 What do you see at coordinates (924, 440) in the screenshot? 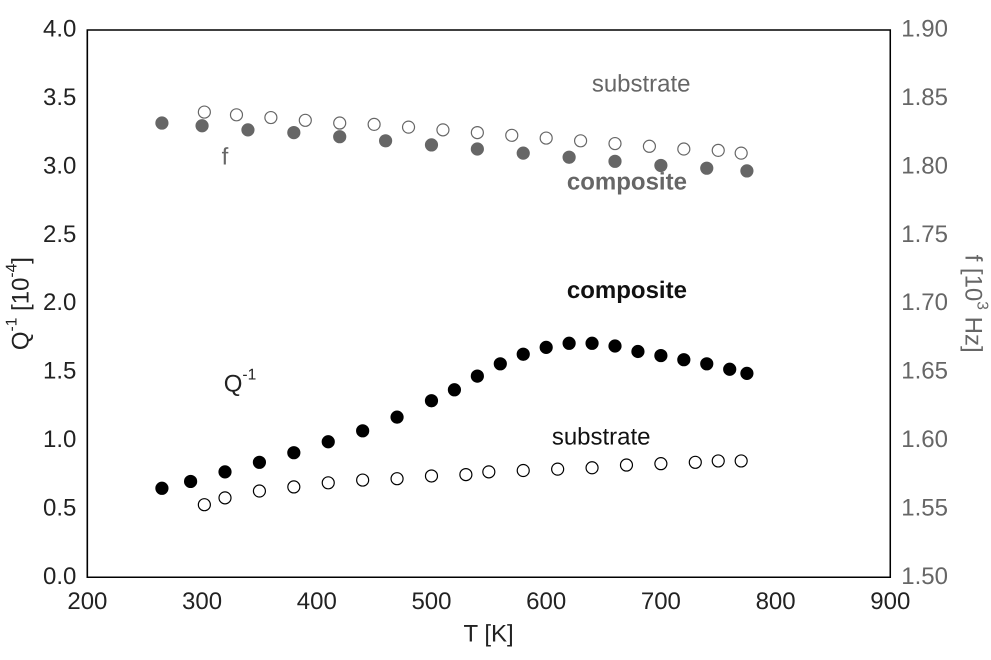
I see `y2-tick-label: 1.60` at bounding box center [924, 440].